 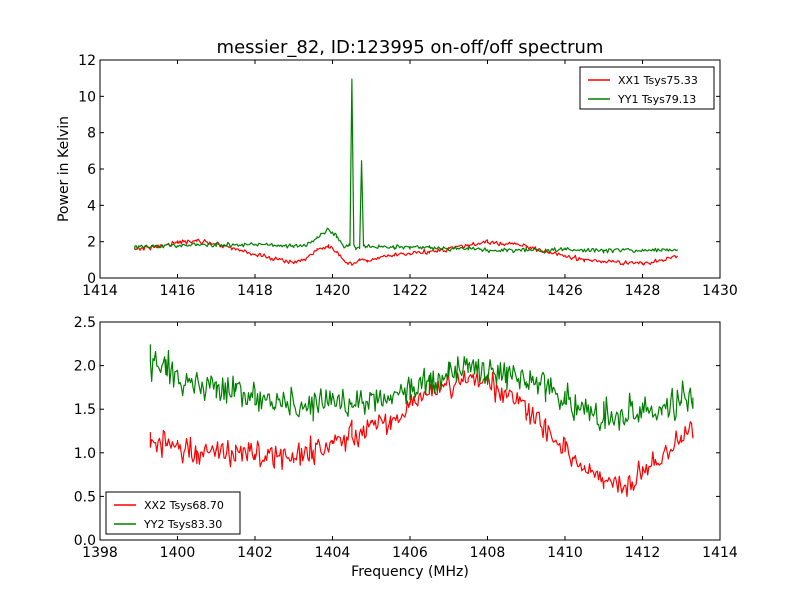 I want to click on y-tick-label: 1.5, so click(x=85, y=410).